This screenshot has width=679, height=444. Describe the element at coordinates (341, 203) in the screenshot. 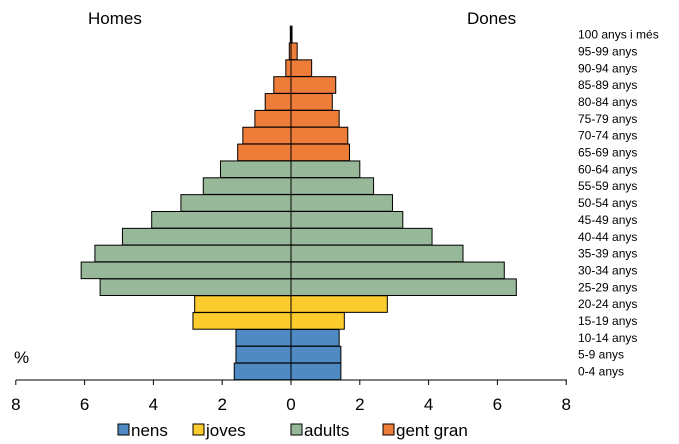

I see `bar-dones-50-54-anys` at that location.